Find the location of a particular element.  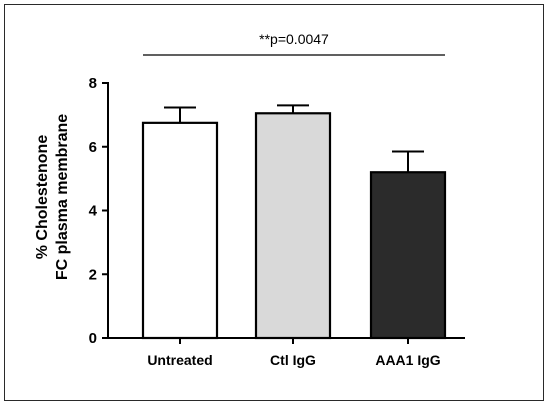

y-tick-label-6: 6 is located at coordinates (93, 147).